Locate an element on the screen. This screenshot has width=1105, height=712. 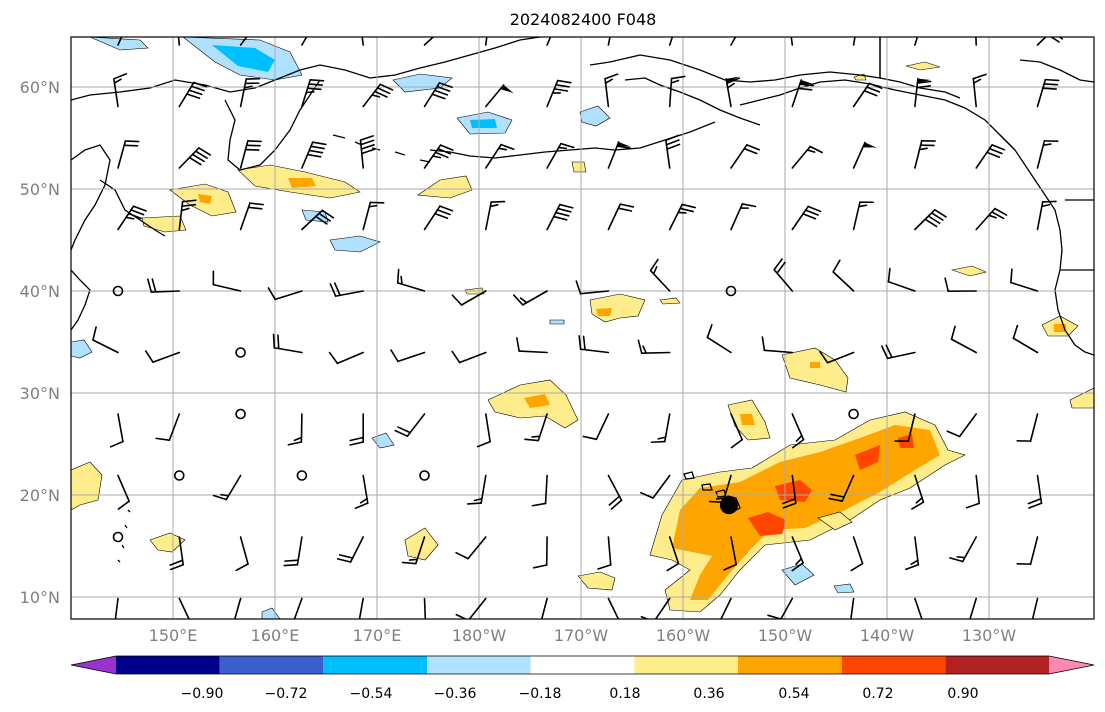
colorbar-label: −0.72 is located at coordinates (286, 694).